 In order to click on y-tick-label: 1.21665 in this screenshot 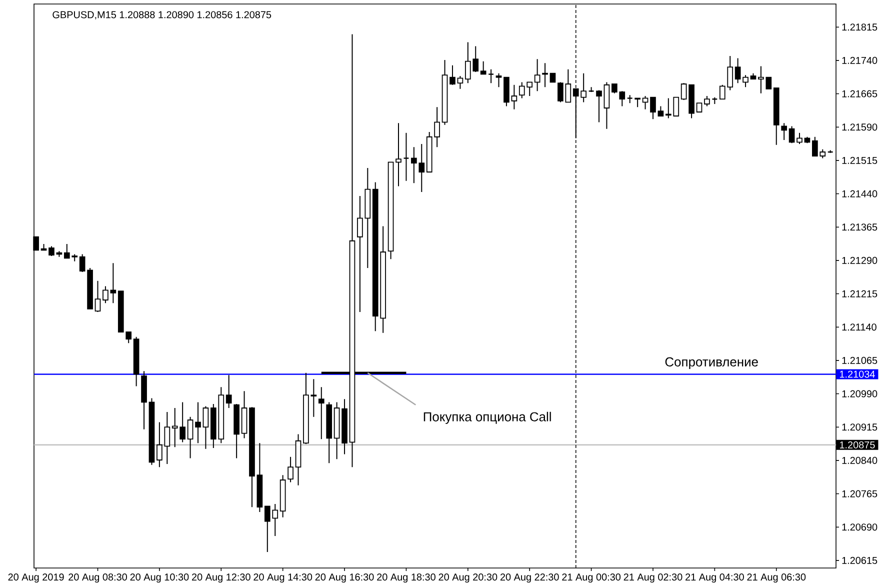, I will do `click(860, 94)`.